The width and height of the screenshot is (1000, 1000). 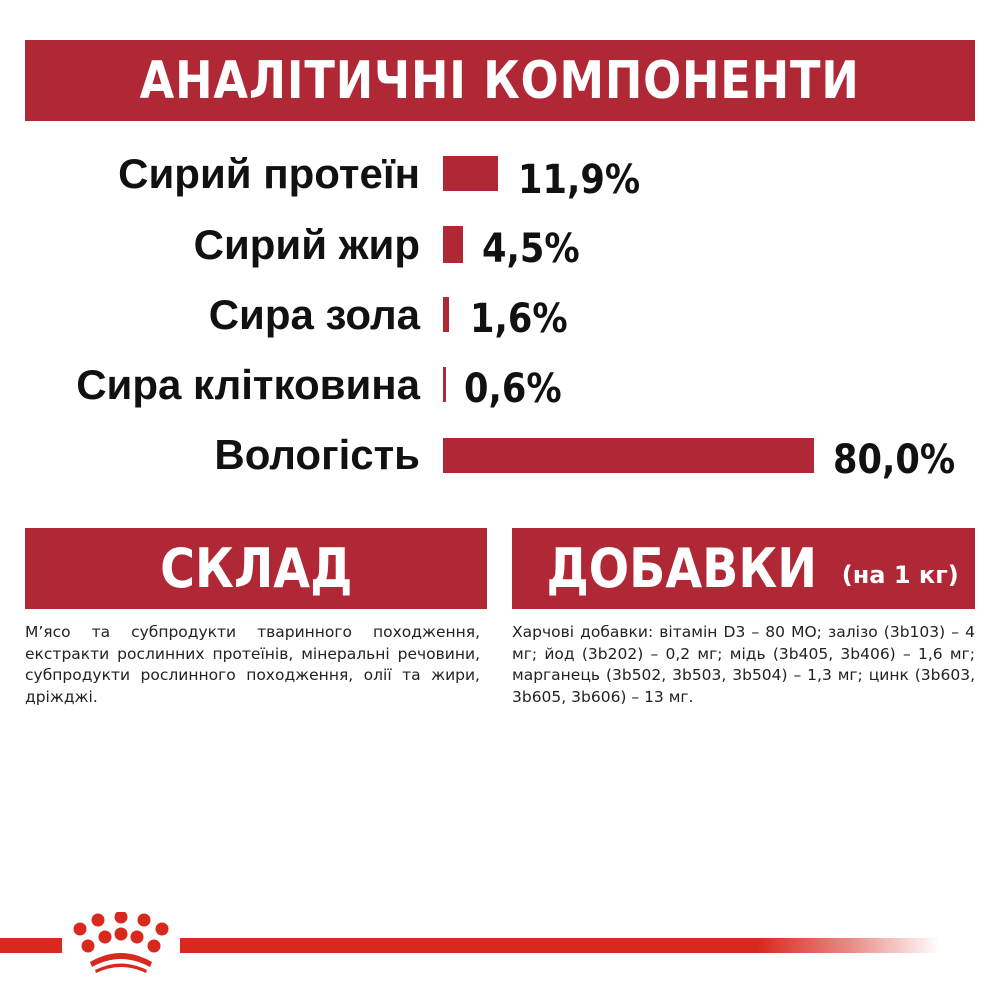 What do you see at coordinates (269, 173) in the screenshot?
I see `row-label: Сирий протеїн` at bounding box center [269, 173].